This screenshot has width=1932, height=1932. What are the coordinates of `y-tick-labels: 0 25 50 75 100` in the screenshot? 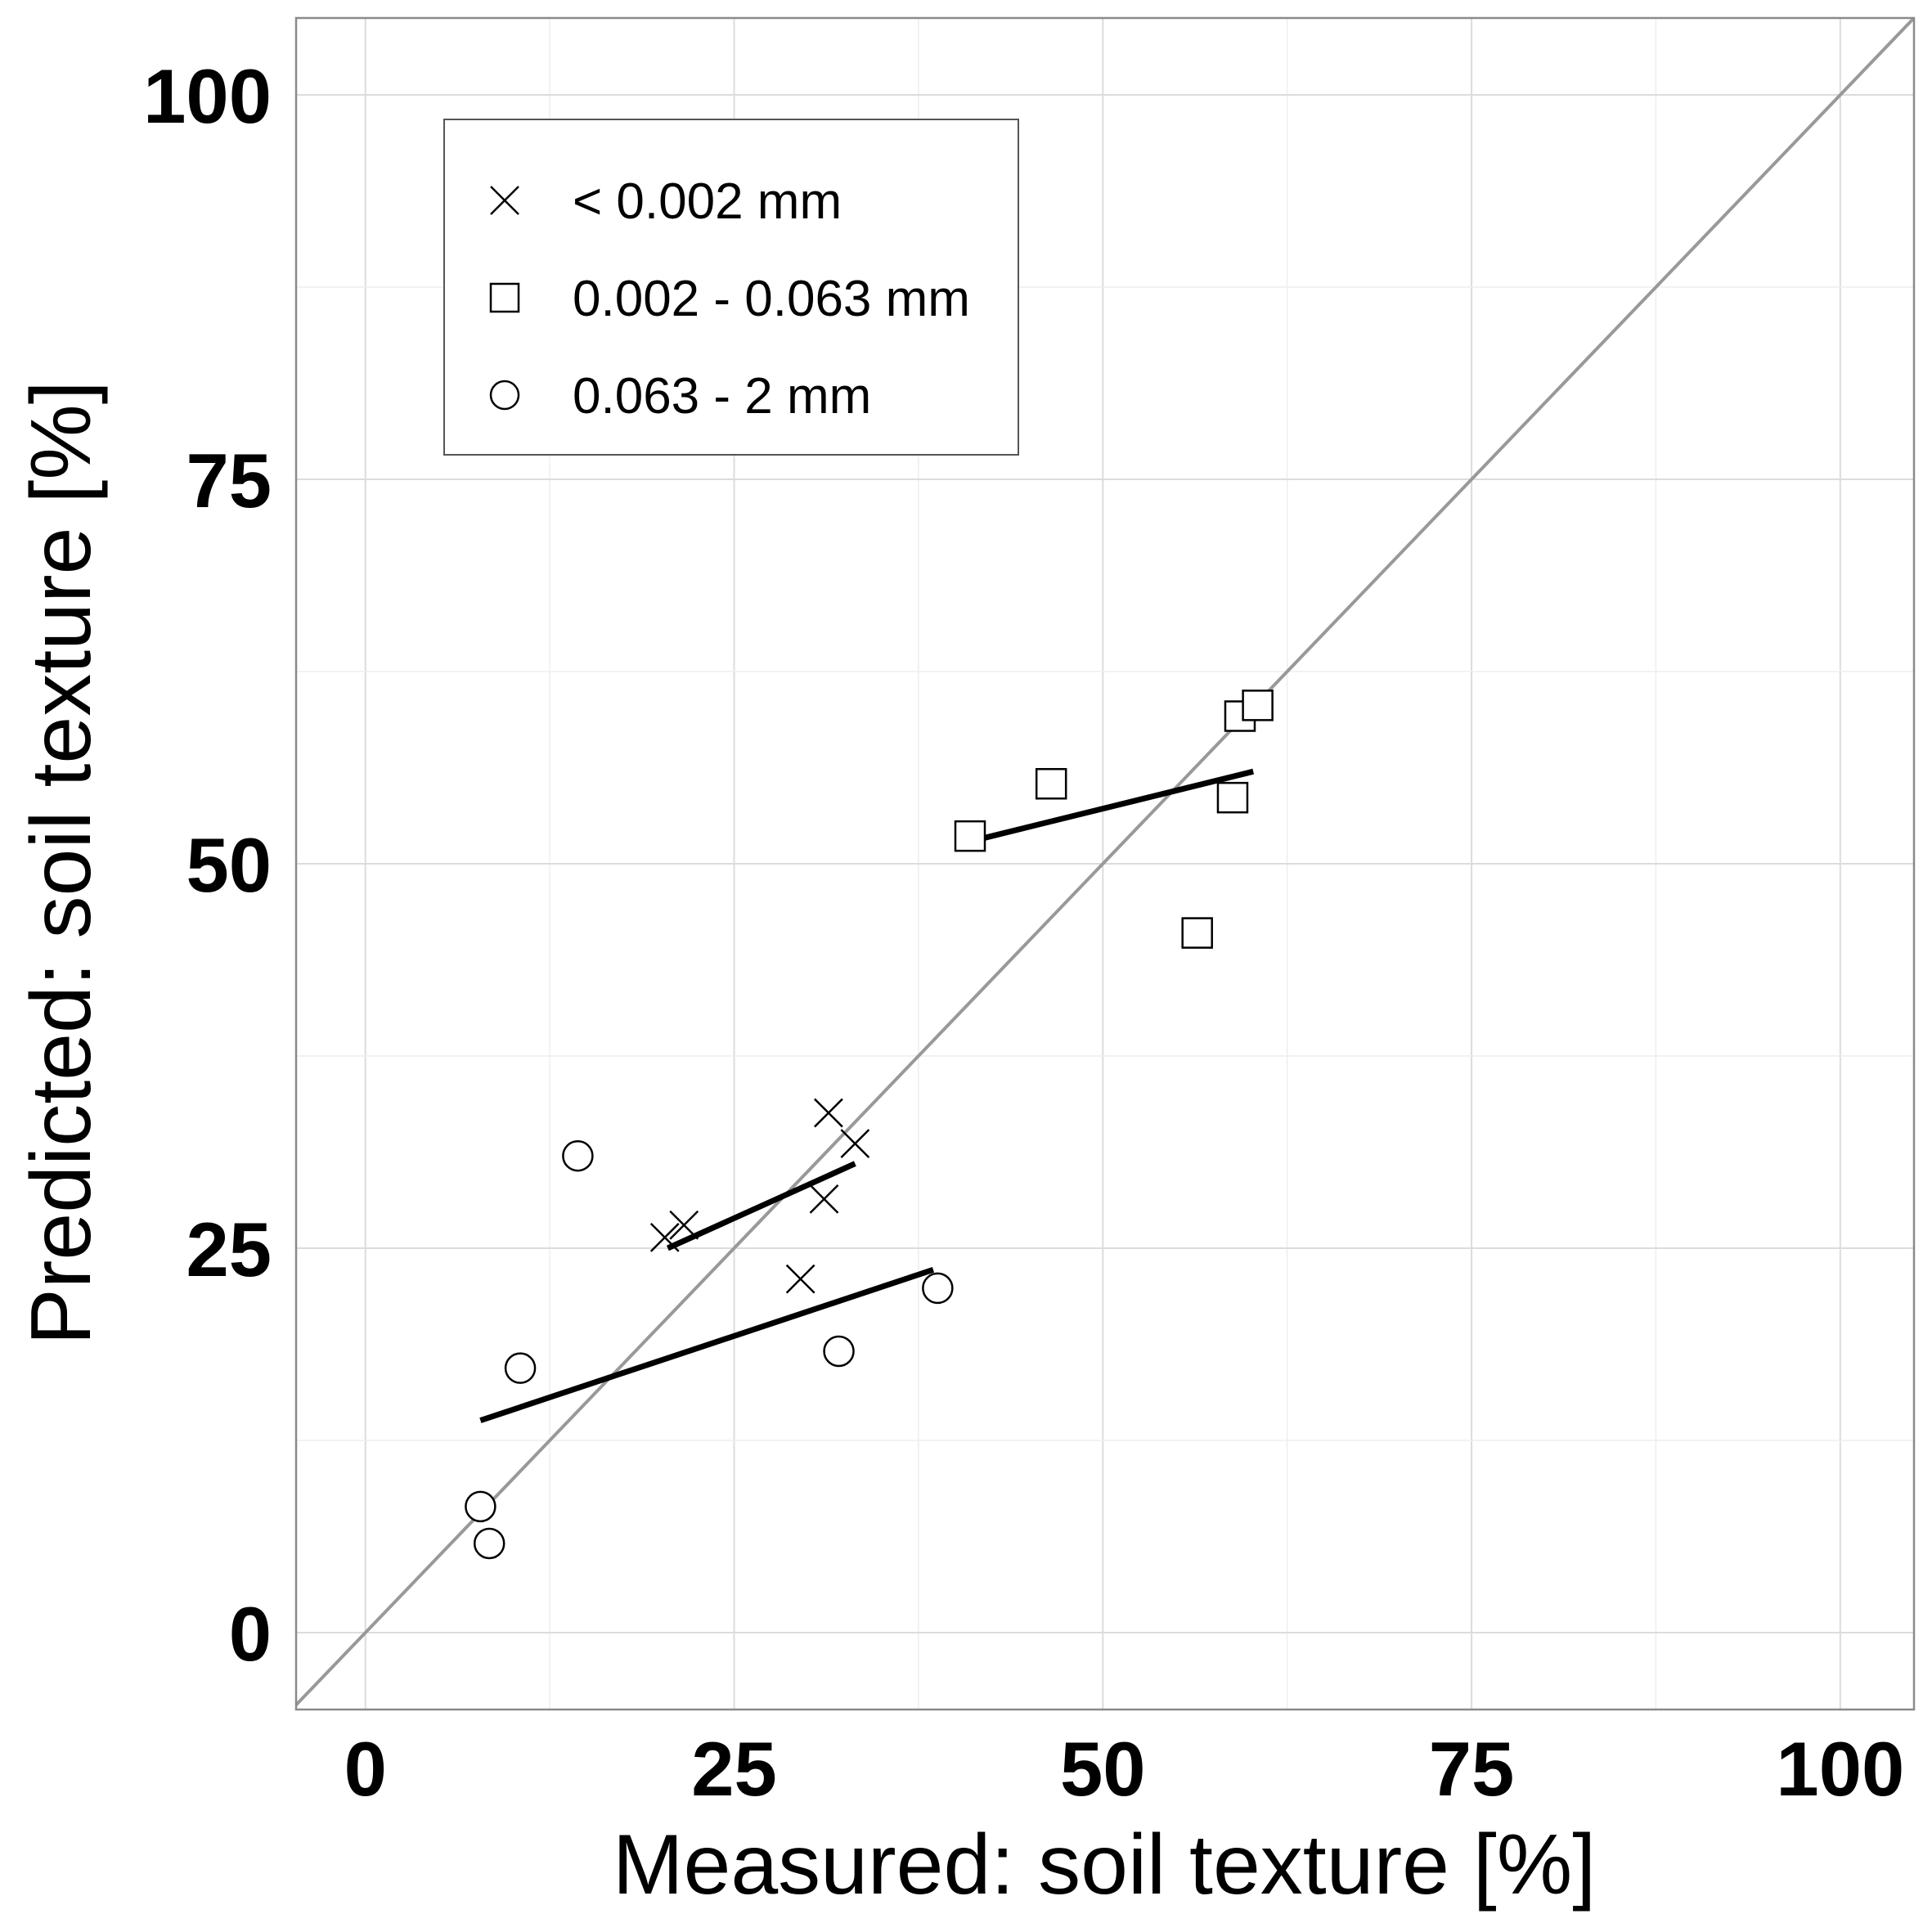 It's located at (208, 865).